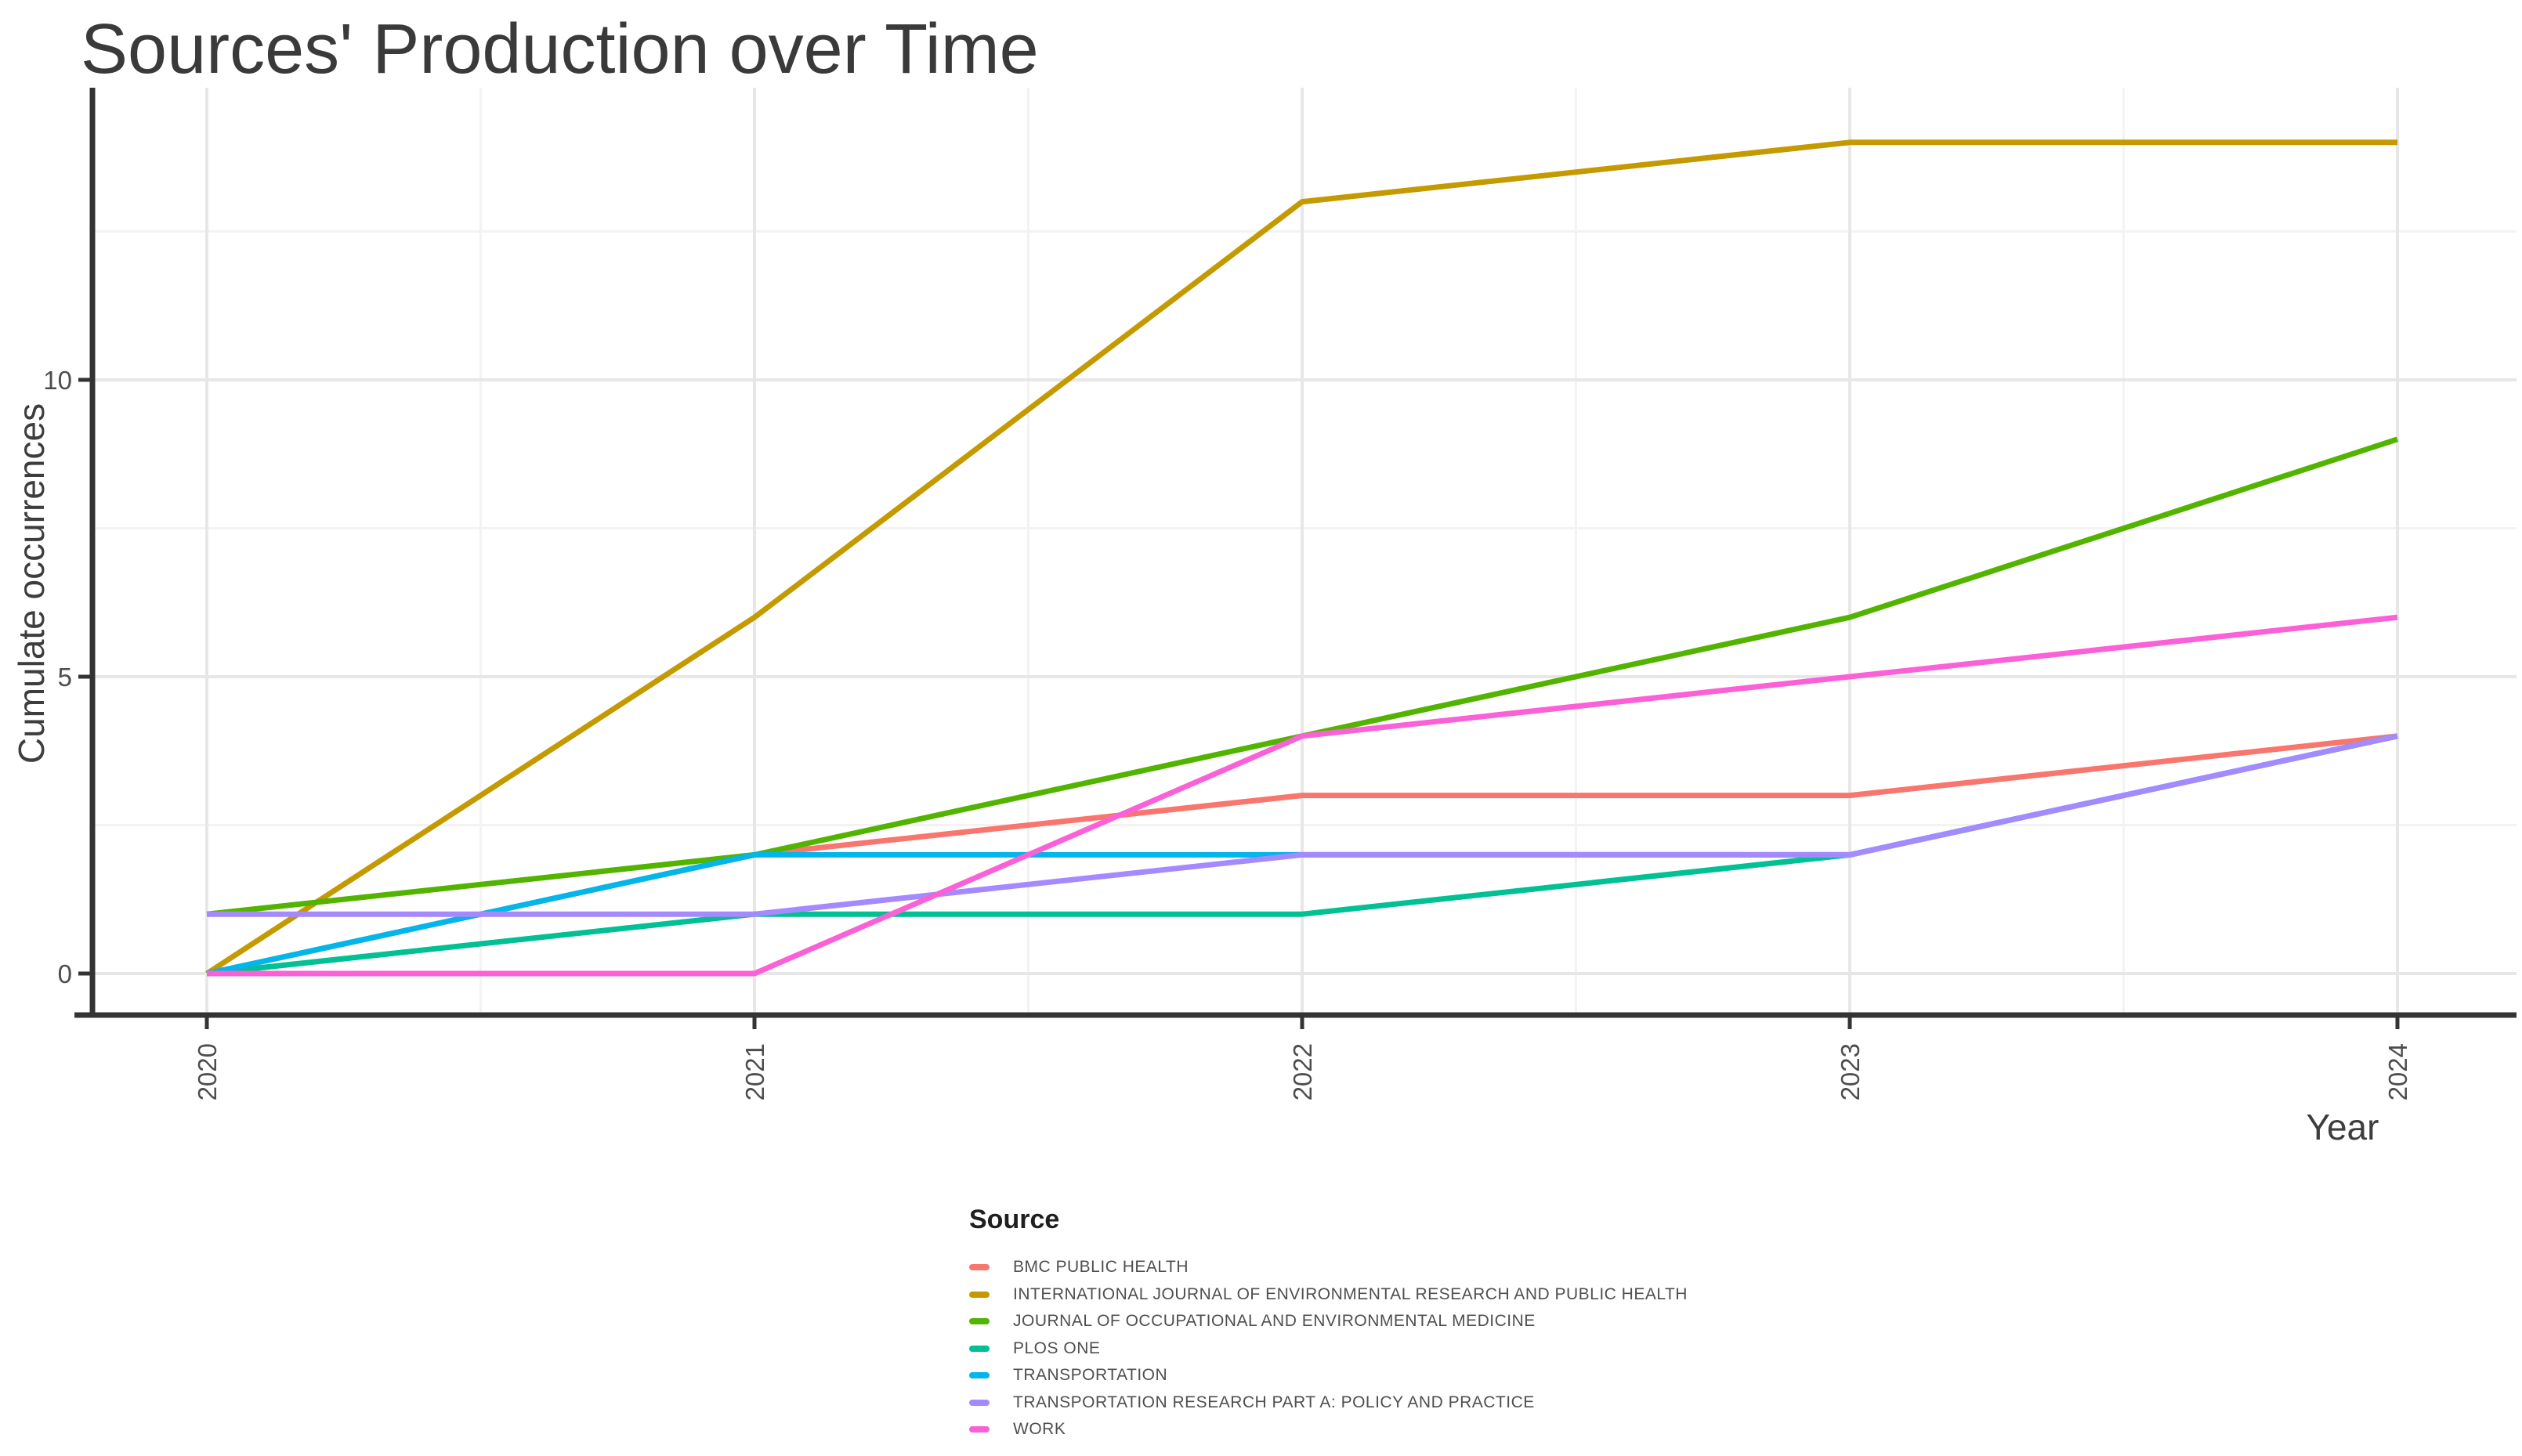 This screenshot has height=1456, width=2522. Describe the element at coordinates (65, 677) in the screenshot. I see `y-tick-label: 5` at that location.